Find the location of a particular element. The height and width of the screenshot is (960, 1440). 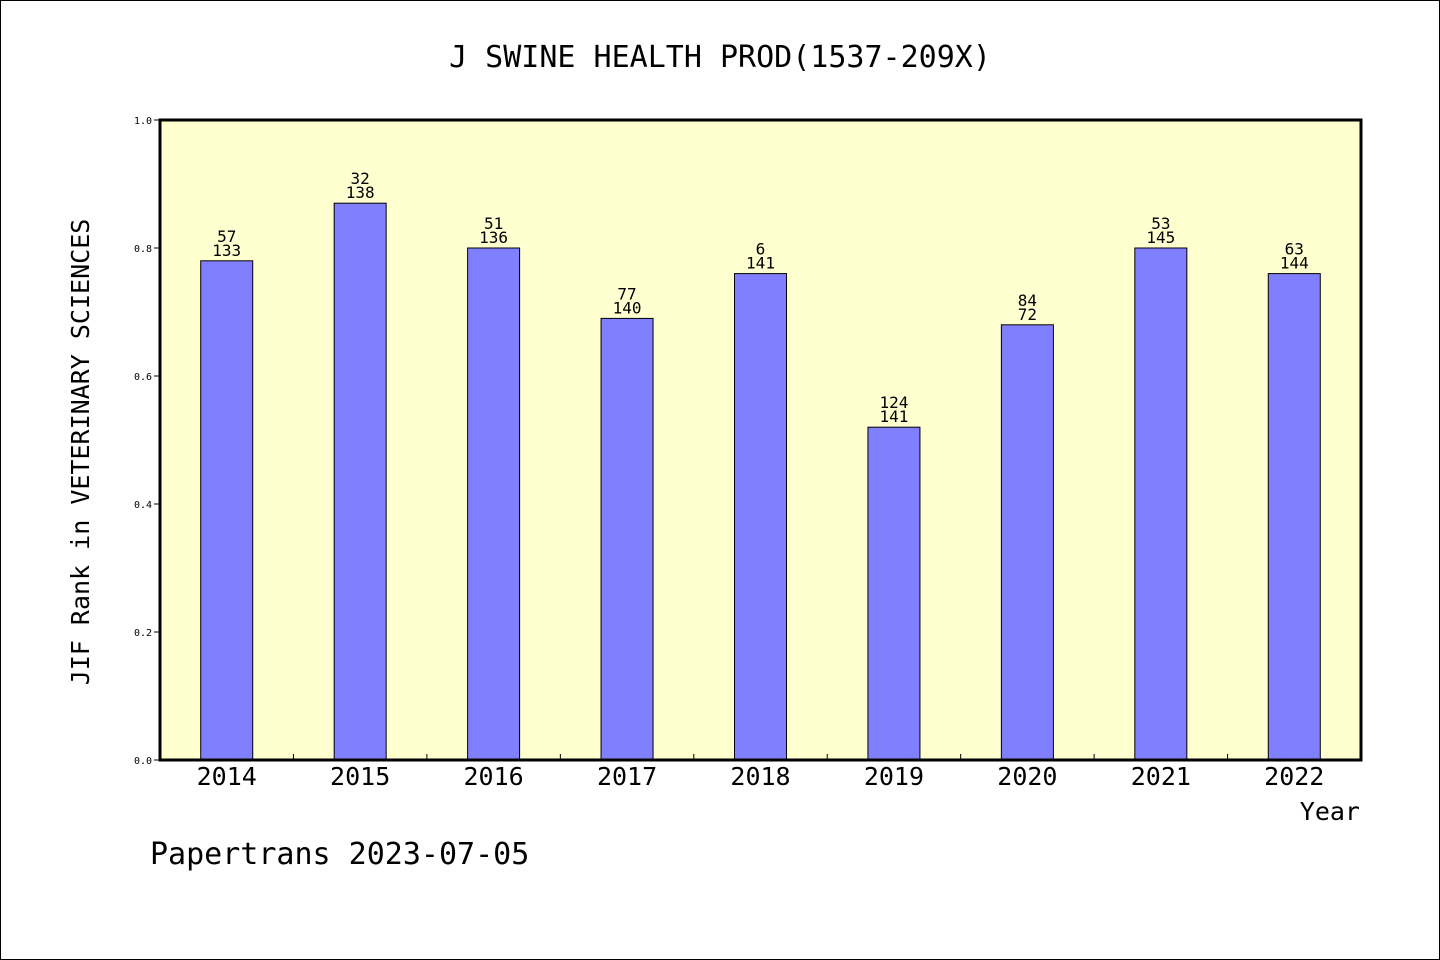

y-tick-label: 1.0 is located at coordinates (143, 121).